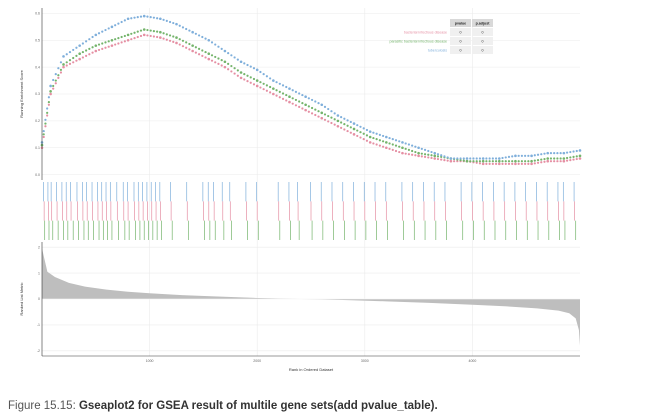 The image size is (669, 420). What do you see at coordinates (460, 24) in the screenshot?
I see `table-header-label: pvalue` at bounding box center [460, 24].